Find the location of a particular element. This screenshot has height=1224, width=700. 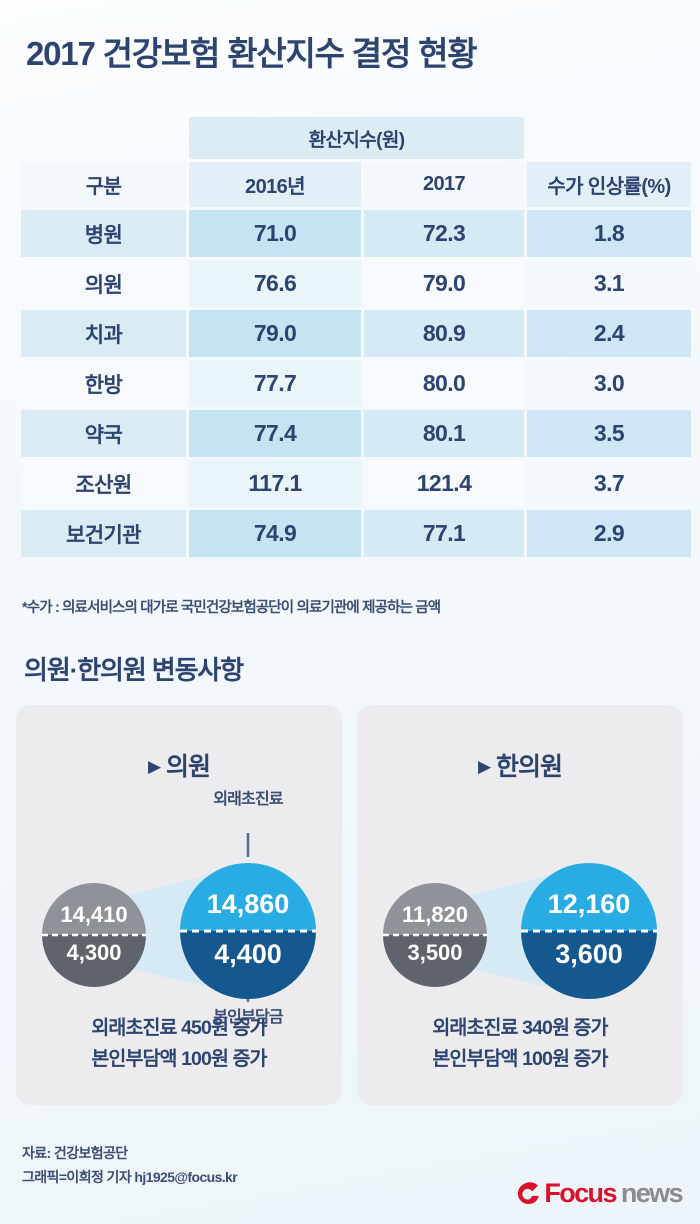

table-row: 치과 79.0 80.9 2.4 is located at coordinates (356, 333).